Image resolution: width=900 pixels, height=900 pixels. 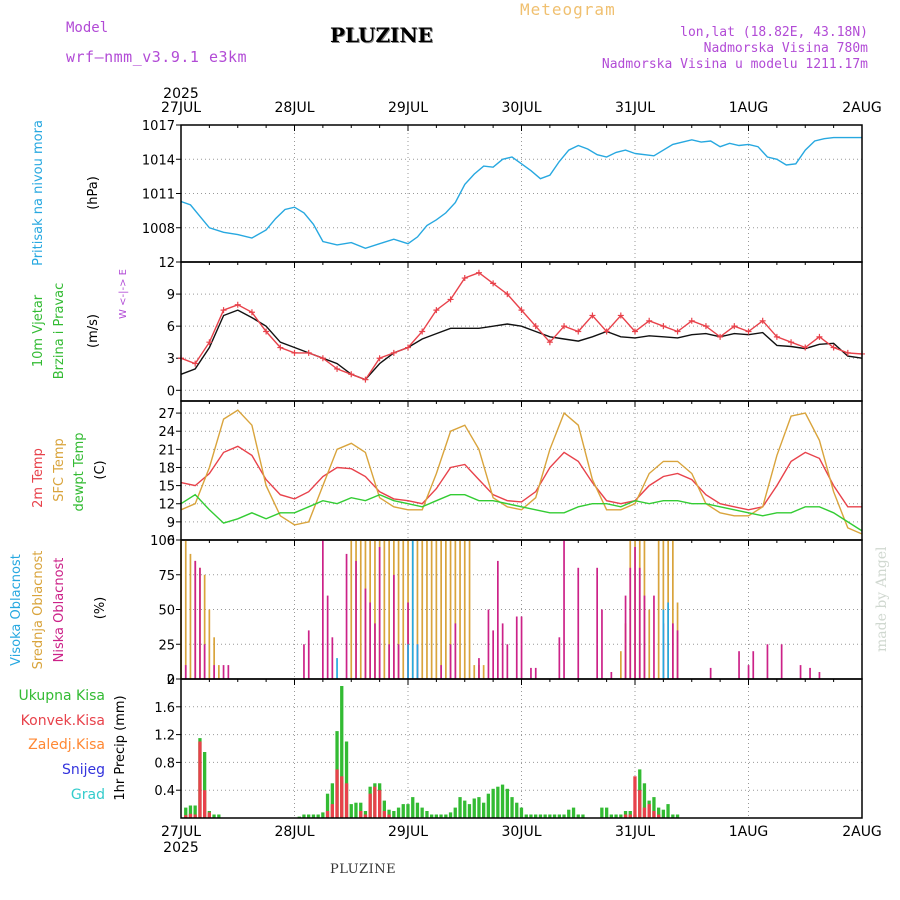 I want to click on series-line-pressure, so click(x=521, y=193).